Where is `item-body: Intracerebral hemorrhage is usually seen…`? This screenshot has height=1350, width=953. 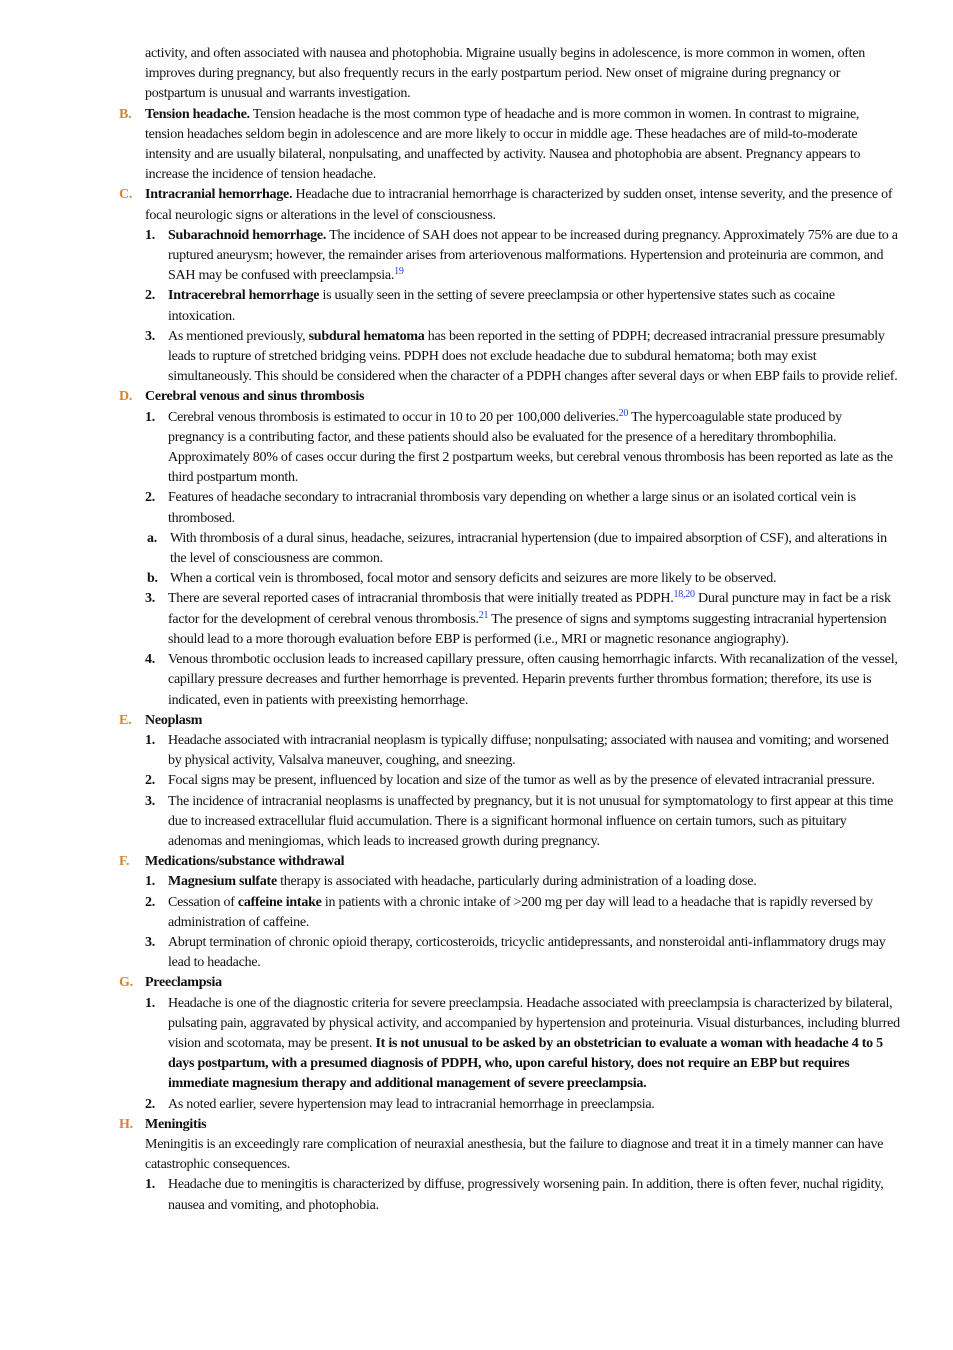 item-body: Intracerebral hemorrhage is usually seen… is located at coordinates (534, 306).